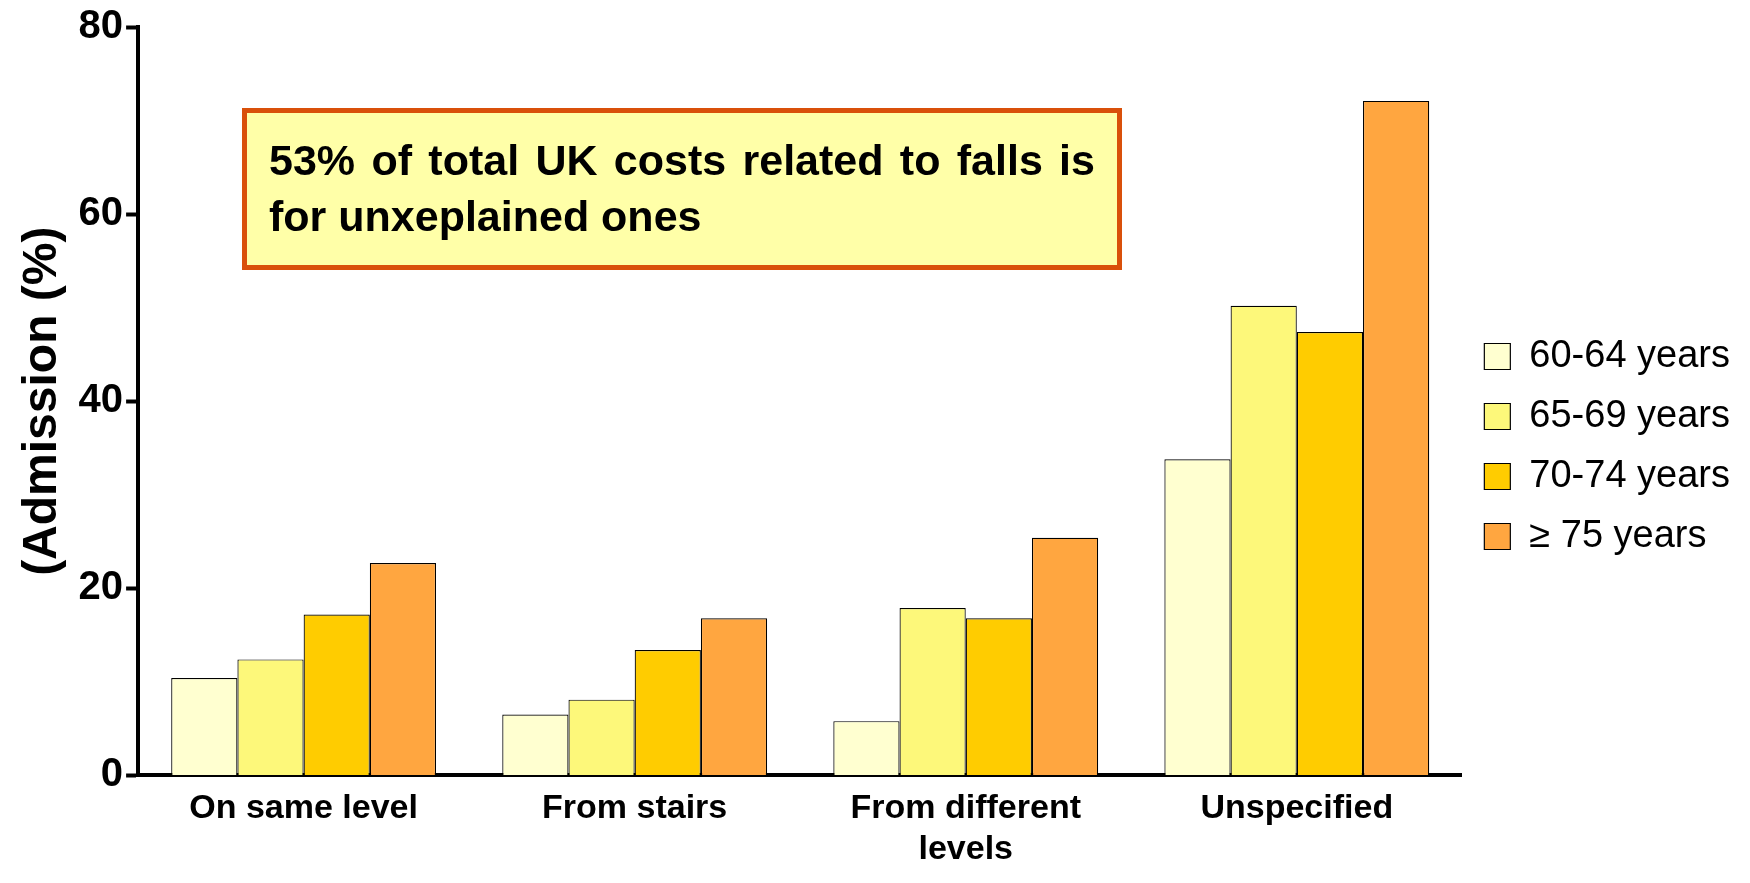 This screenshot has width=1750, height=883. I want to click on legend-label: ≥ 75 years, so click(1618, 533).